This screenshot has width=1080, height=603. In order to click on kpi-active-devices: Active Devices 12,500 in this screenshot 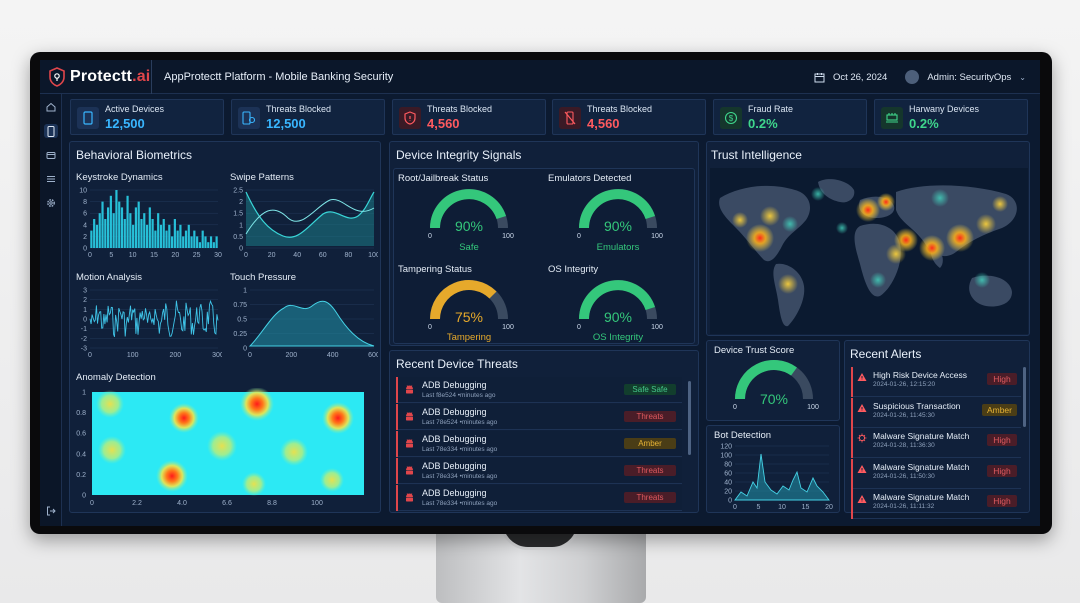, I will do `click(147, 117)`.